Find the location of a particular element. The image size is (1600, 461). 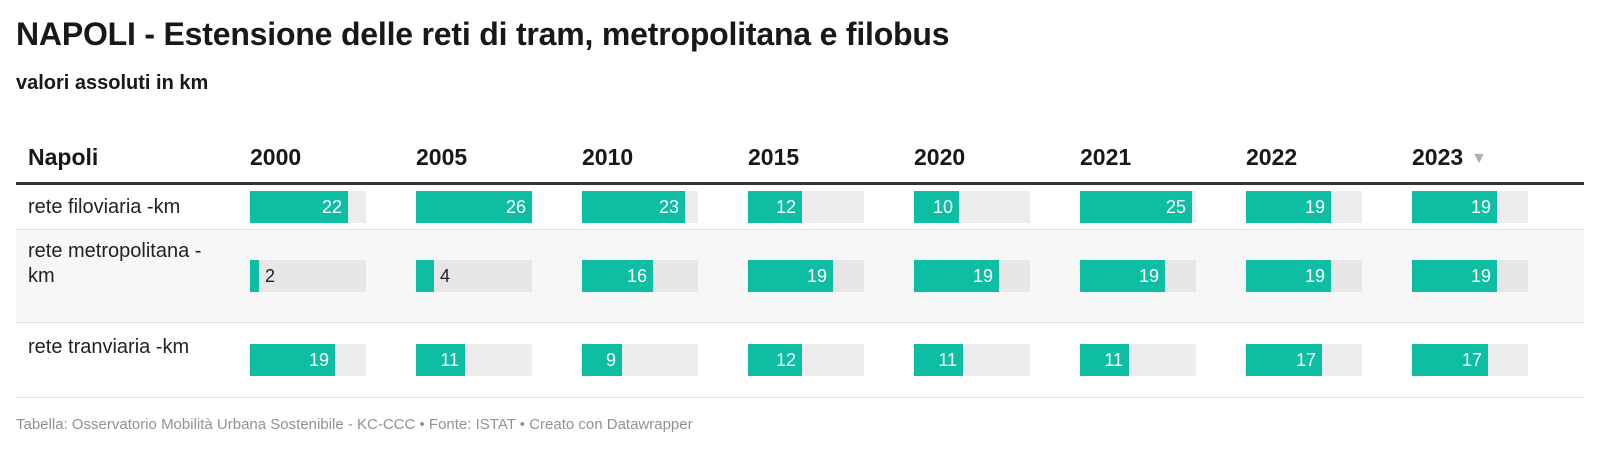

row-label: rete metropolitana -km is located at coordinates (115, 263).